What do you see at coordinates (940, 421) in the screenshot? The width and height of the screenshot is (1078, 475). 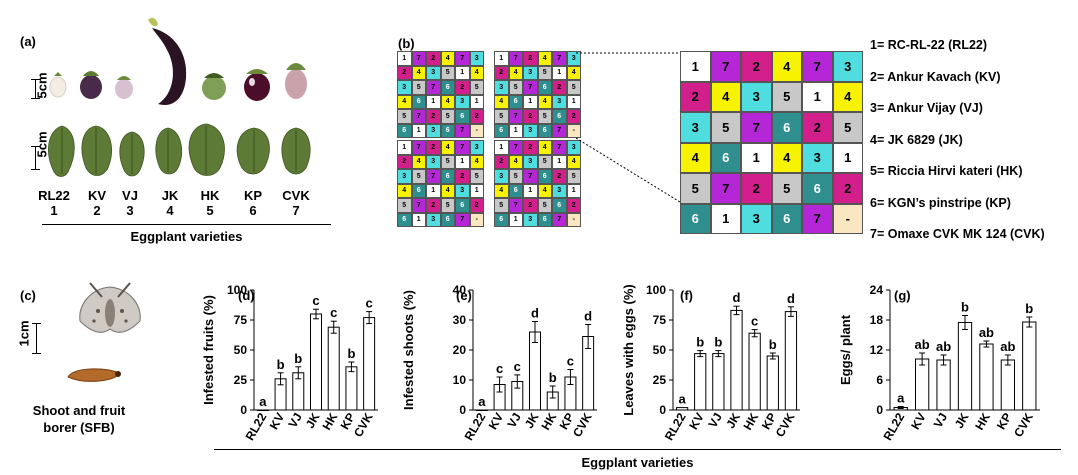 I see `x-tick-label: VJ` at bounding box center [940, 421].